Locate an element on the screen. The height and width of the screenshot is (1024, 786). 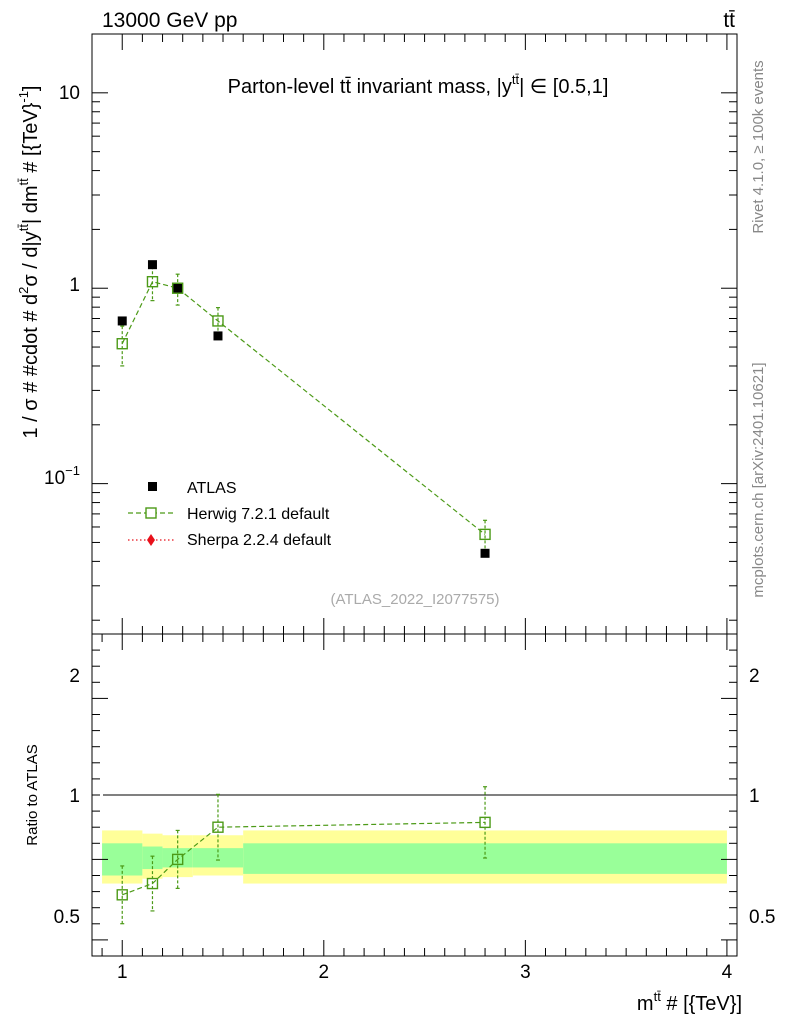
mcplots-label: mcplots.cern.ch [arXiv:2401.10621] is located at coordinates (758, 479).